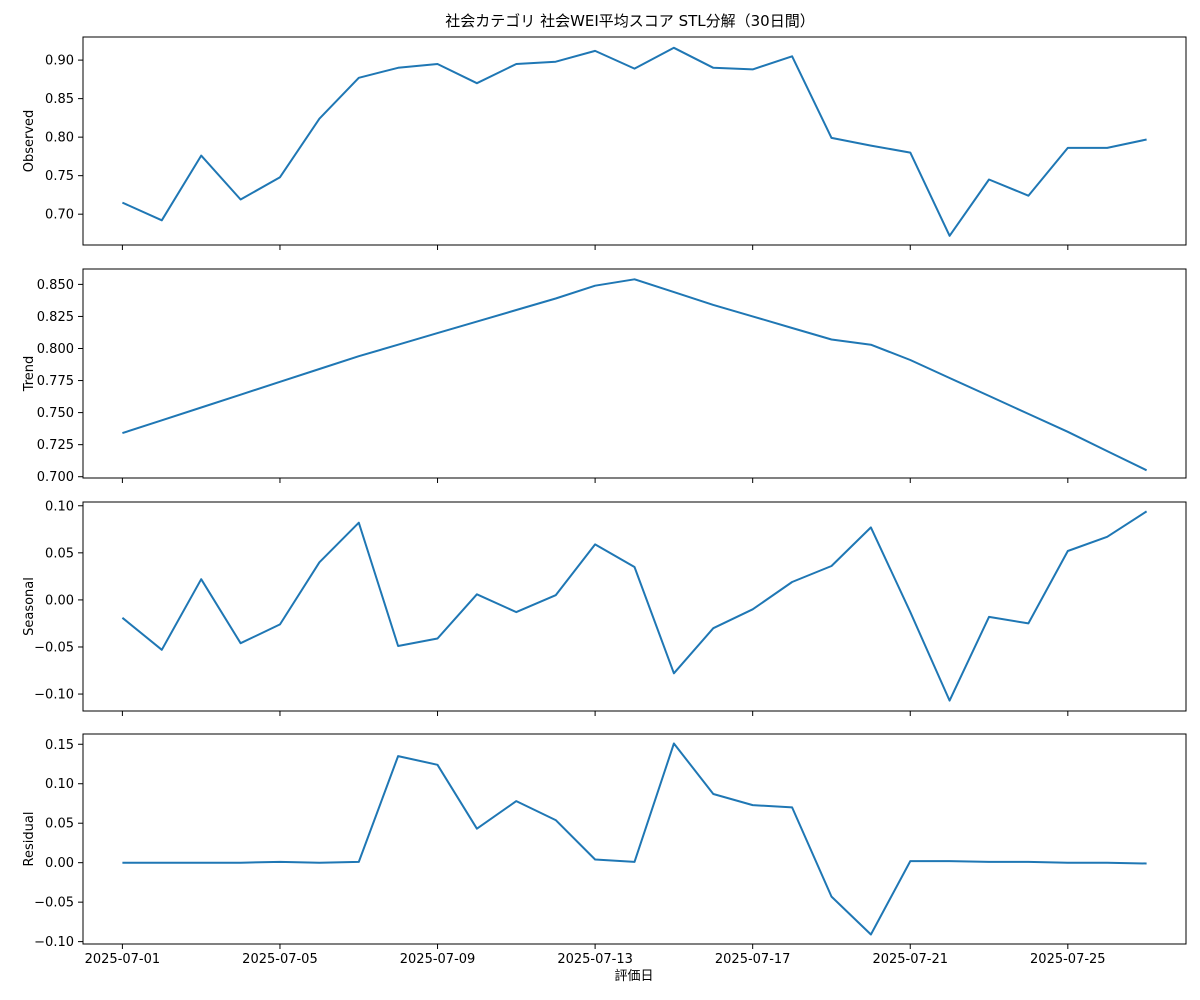  Describe the element at coordinates (59, 784) in the screenshot. I see `y-tick-label-residual: 0.10` at that location.